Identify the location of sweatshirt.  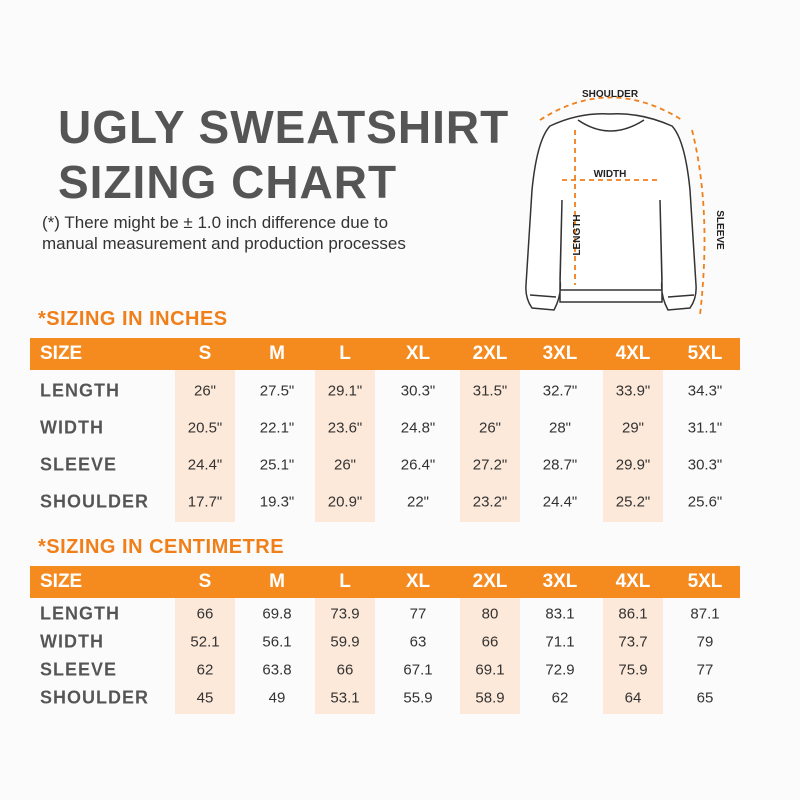
(611, 212).